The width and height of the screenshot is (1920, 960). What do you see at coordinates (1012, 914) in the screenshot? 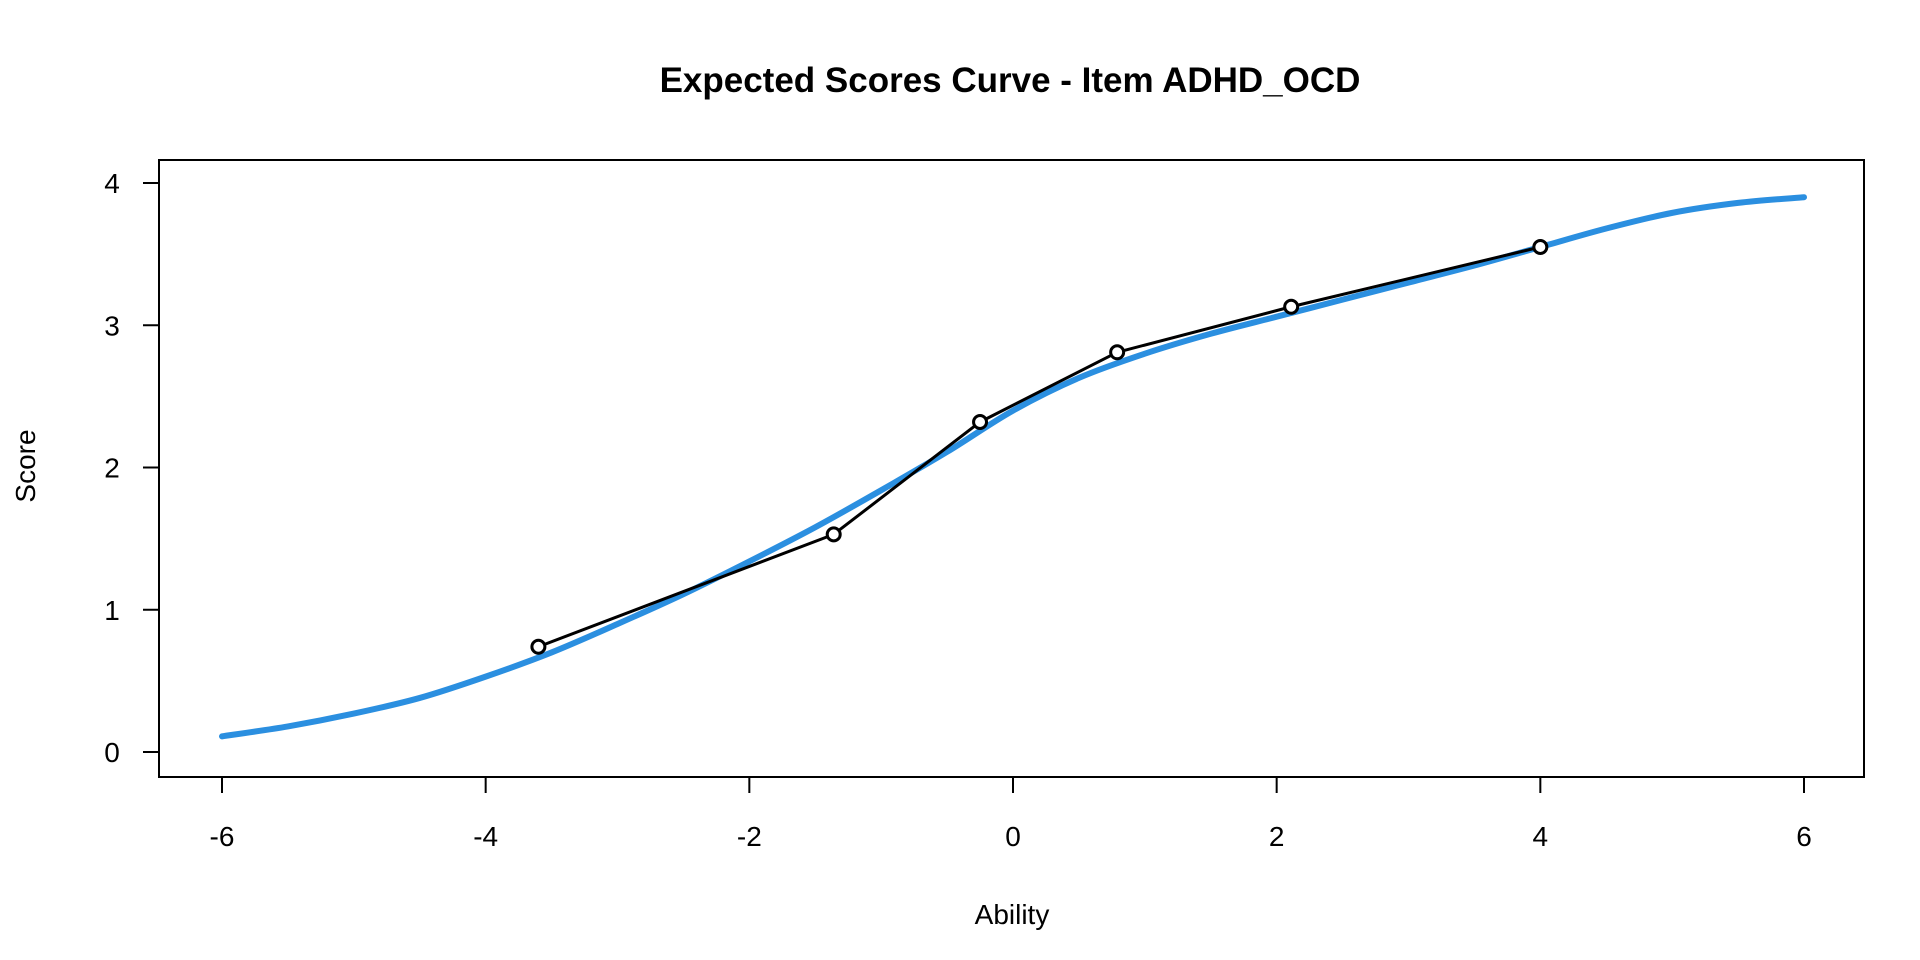
I see `x-axis-label: Ability` at bounding box center [1012, 914].